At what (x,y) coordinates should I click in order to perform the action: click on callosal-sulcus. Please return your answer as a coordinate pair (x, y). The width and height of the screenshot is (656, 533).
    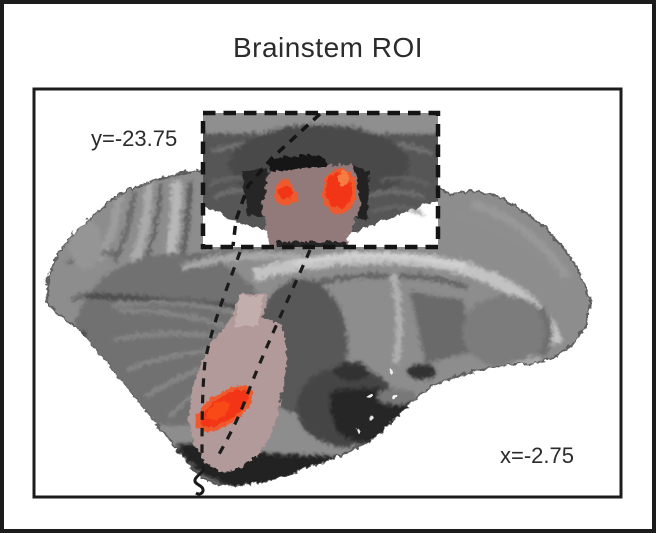
    Looking at the image, I should click on (383, 279).